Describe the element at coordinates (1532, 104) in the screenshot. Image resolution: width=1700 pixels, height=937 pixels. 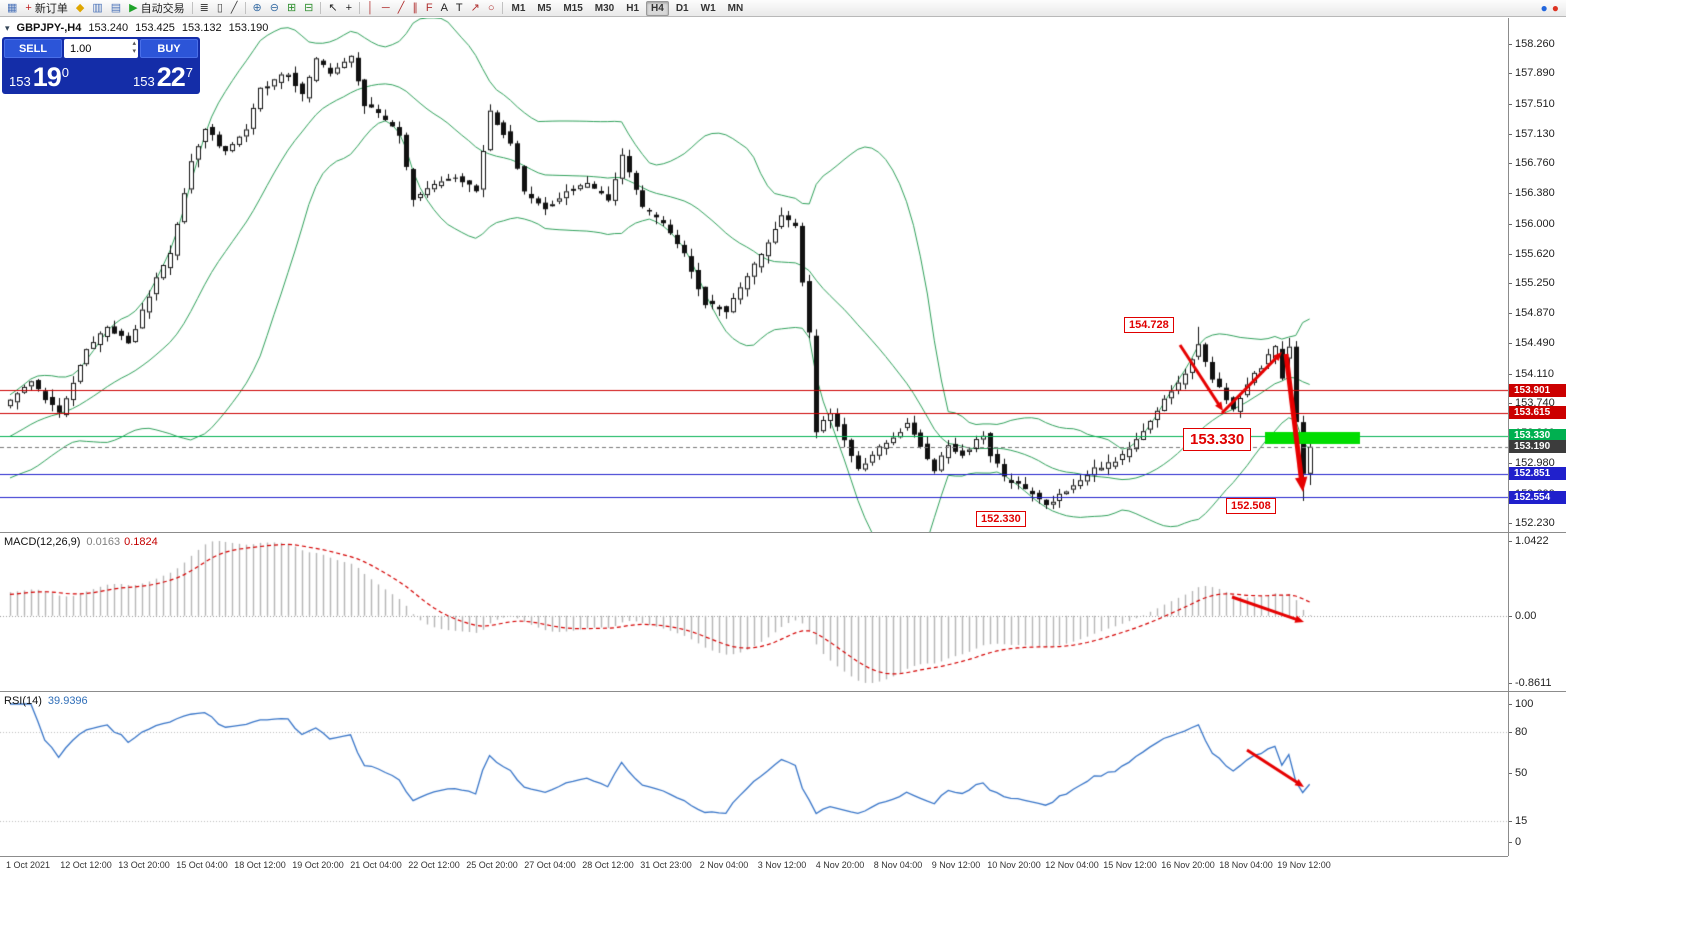
I see `scale-tick: 157.510` at that location.